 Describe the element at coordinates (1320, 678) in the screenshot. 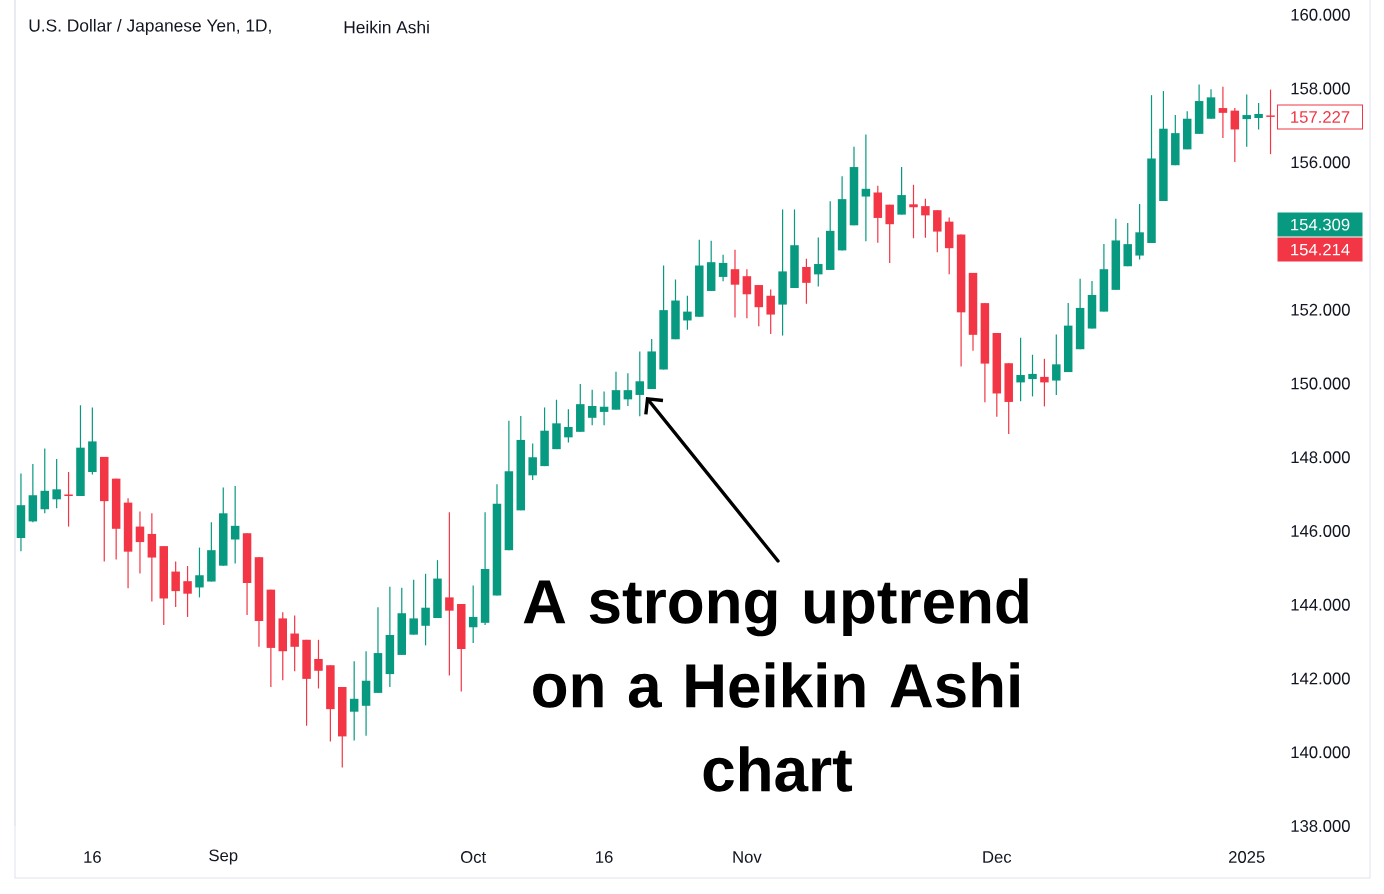

I see `y-tick-label: 142.000` at that location.